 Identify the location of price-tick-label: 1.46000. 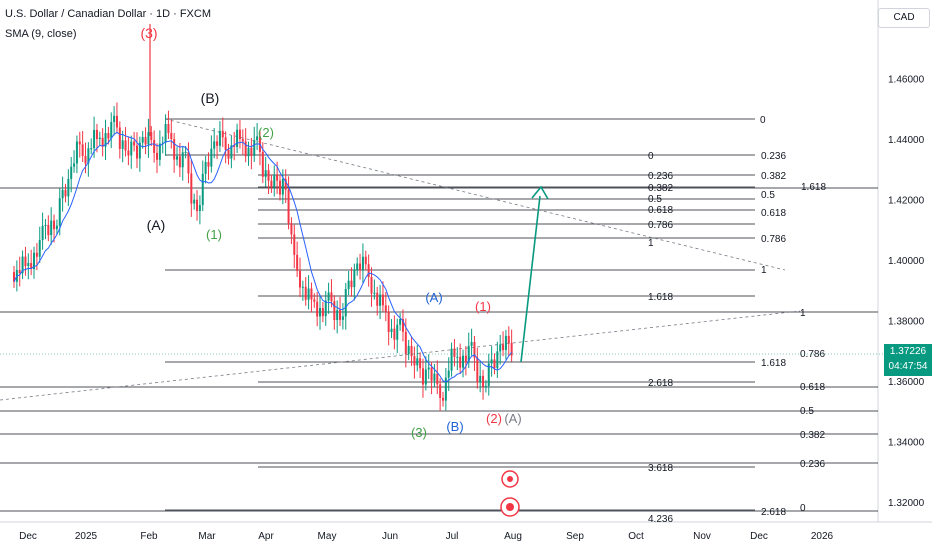
(906, 80).